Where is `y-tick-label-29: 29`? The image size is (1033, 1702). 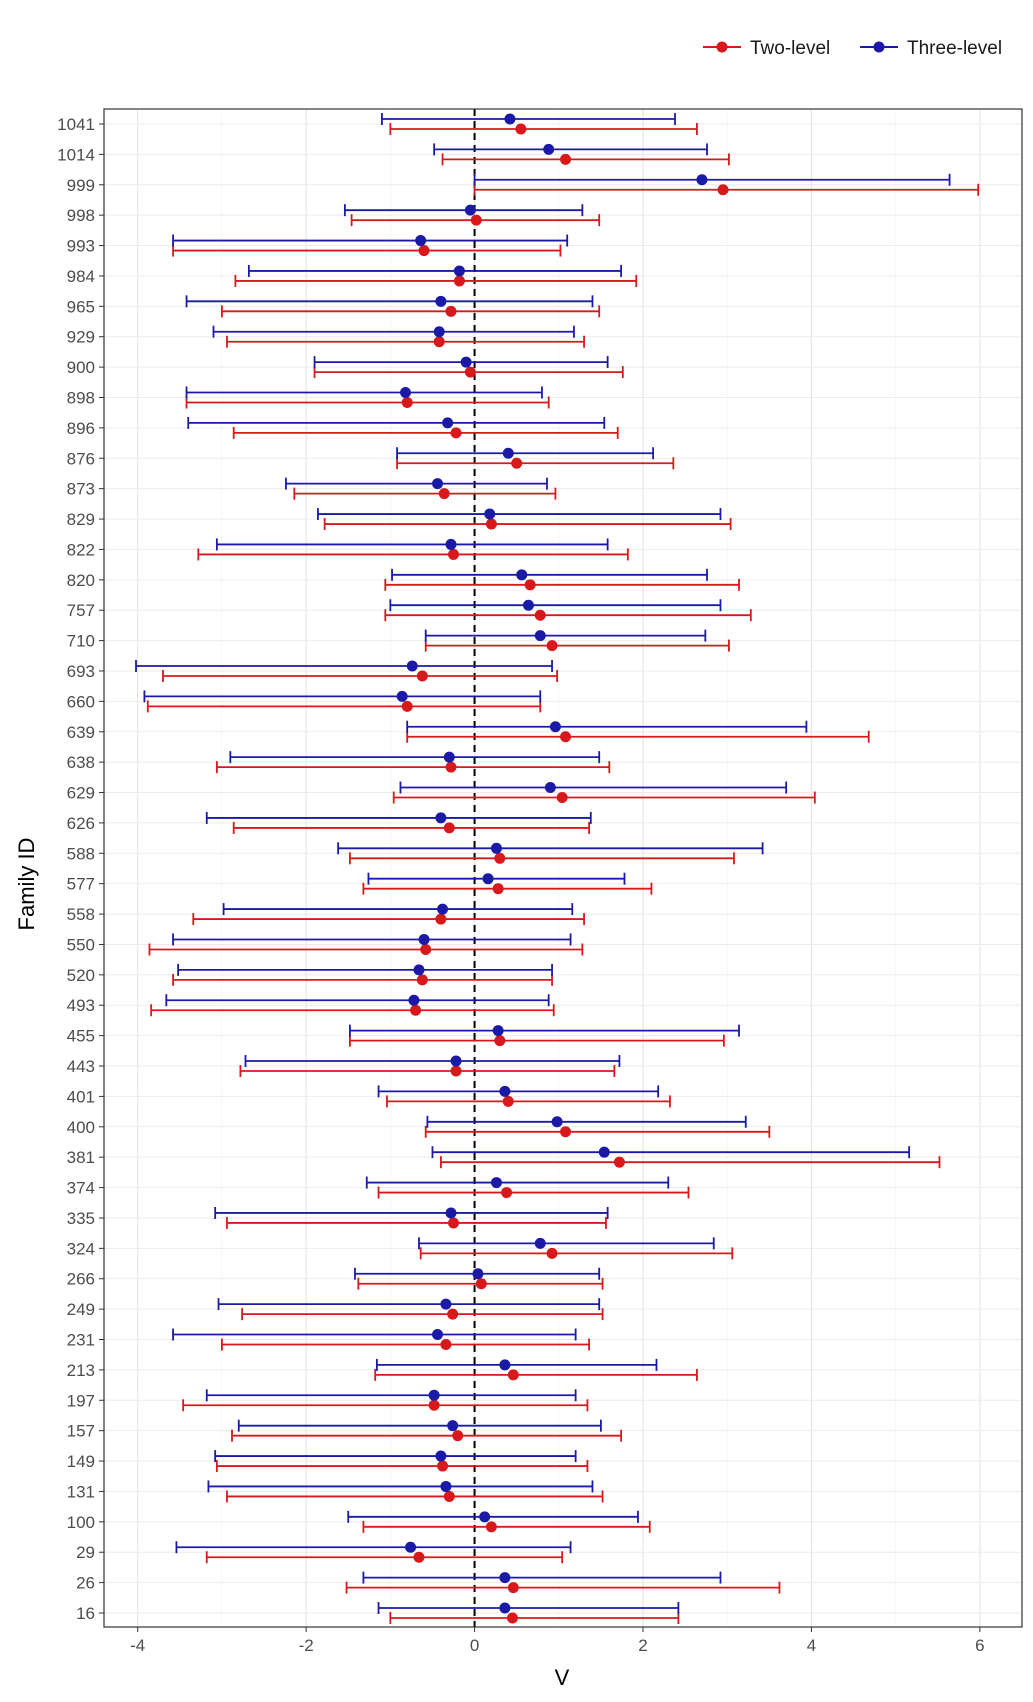
y-tick-label-29: 29 is located at coordinates (85, 1552).